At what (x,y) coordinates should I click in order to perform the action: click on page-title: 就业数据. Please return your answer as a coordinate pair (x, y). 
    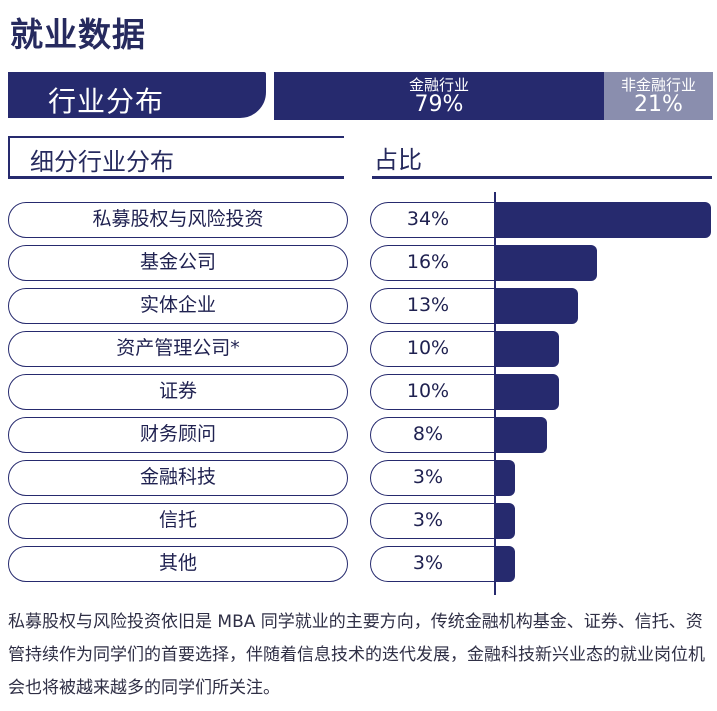
    Looking at the image, I should click on (78, 34).